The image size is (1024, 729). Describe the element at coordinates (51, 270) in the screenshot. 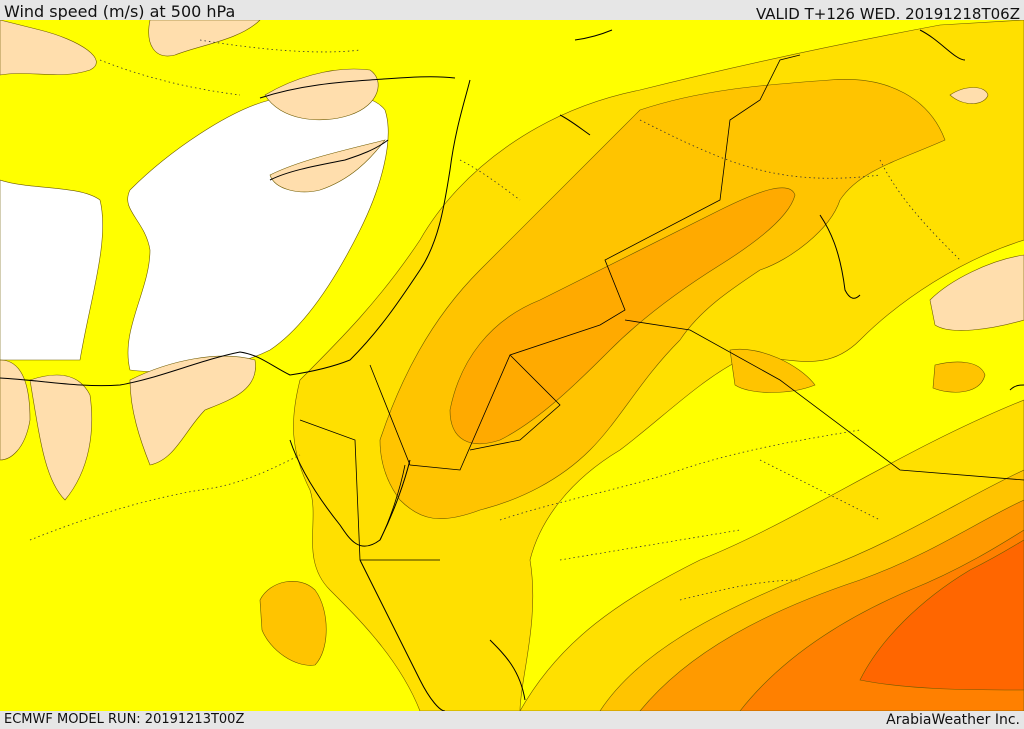

I see `calm-zone-west` at that location.